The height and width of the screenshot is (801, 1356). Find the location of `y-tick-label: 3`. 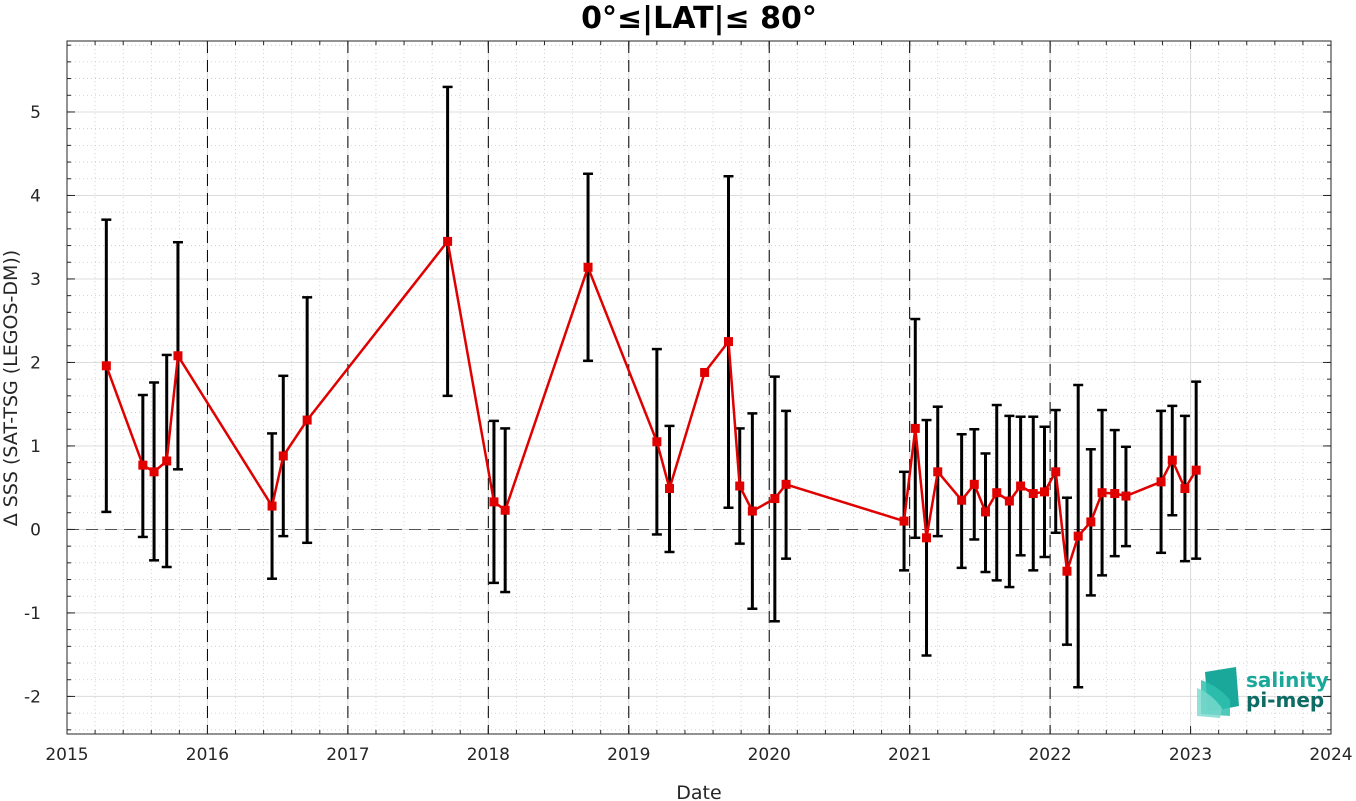

y-tick-label: 3 is located at coordinates (35, 280).